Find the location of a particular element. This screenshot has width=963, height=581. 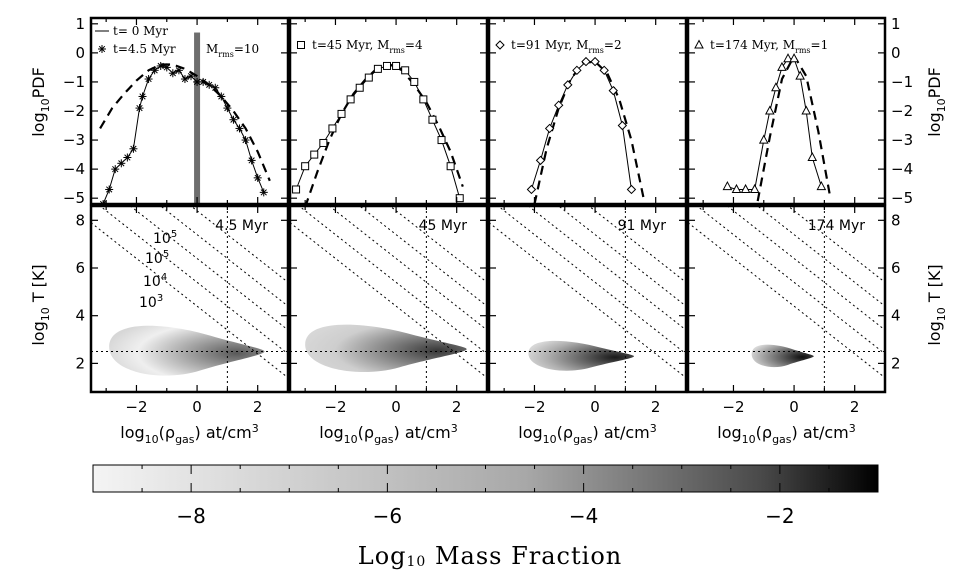

x-tick-label: 2 is located at coordinates (855, 407).